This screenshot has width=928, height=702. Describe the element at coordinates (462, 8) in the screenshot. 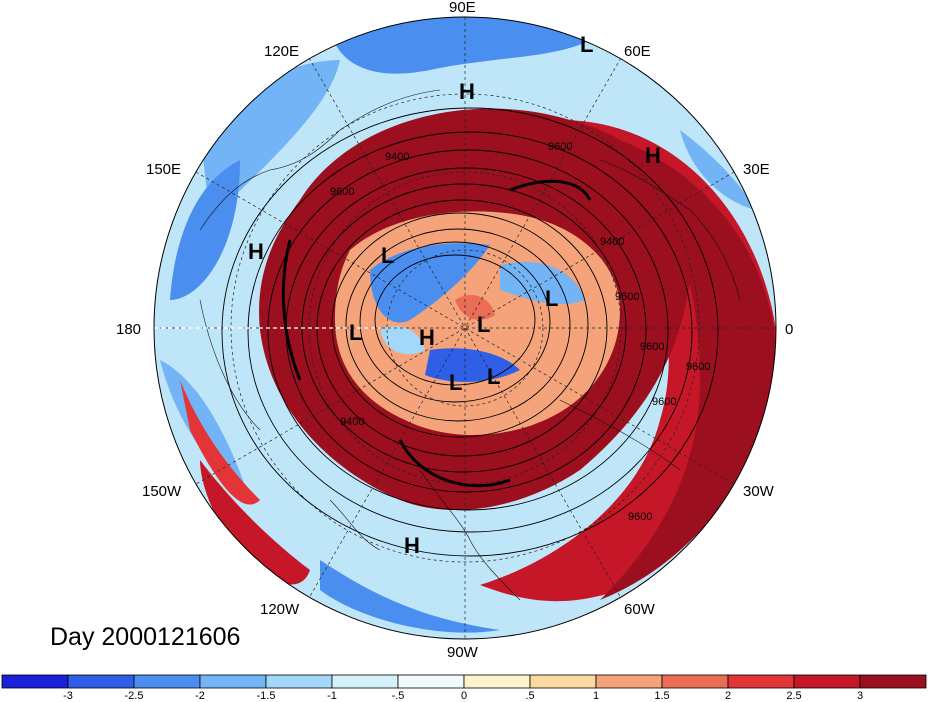

I see `lon-label-90e: 90E` at that location.